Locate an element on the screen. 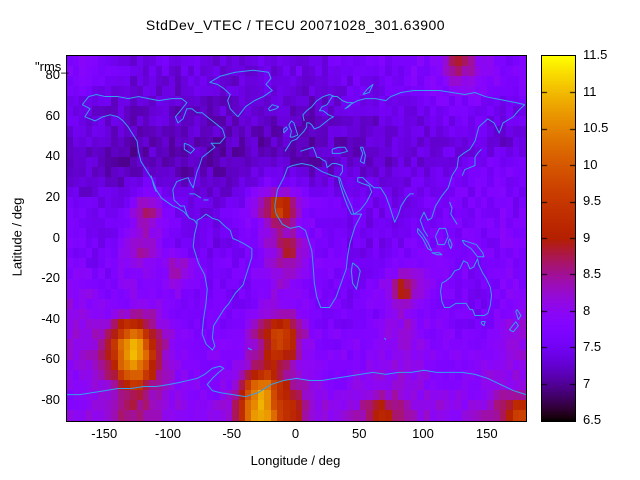  x-tick-label: -150 is located at coordinates (104, 433).